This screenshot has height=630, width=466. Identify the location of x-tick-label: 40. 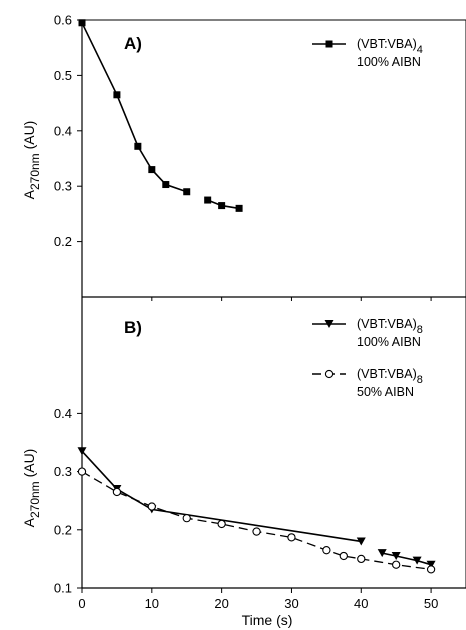
(361, 603).